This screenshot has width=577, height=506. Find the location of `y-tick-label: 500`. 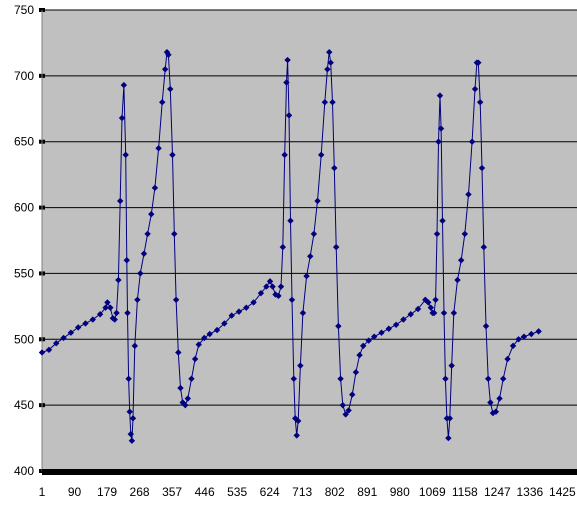

y-tick-label: 500 is located at coordinates (24, 339).